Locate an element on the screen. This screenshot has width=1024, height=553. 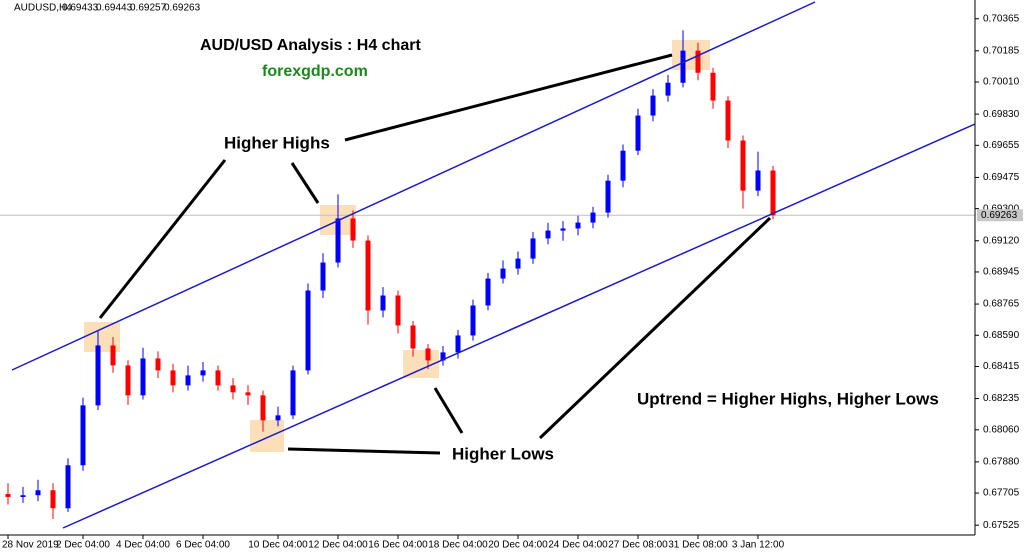
info-value: 0.69443 is located at coordinates (114, 8).